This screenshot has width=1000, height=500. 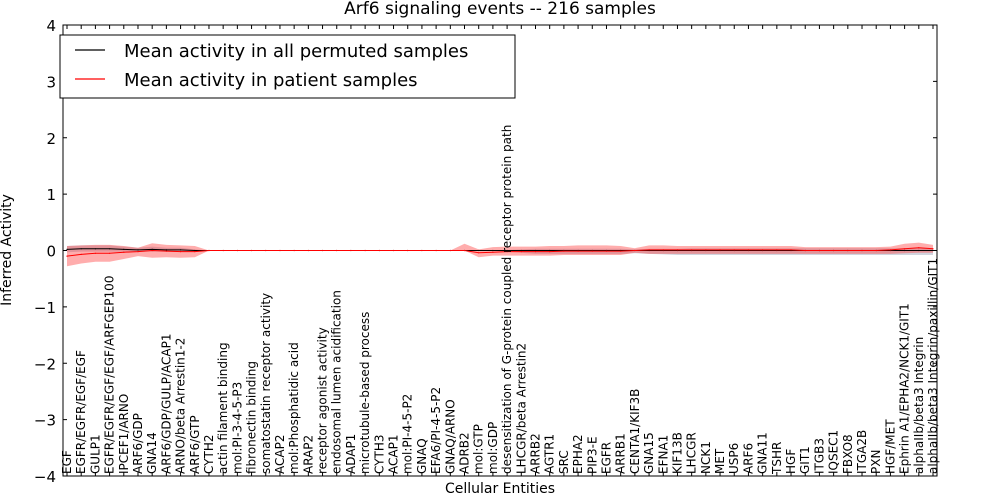 What do you see at coordinates (635, 431) in the screenshot?
I see `x-tick-label: CENTA1/KIF3B` at bounding box center [635, 431].